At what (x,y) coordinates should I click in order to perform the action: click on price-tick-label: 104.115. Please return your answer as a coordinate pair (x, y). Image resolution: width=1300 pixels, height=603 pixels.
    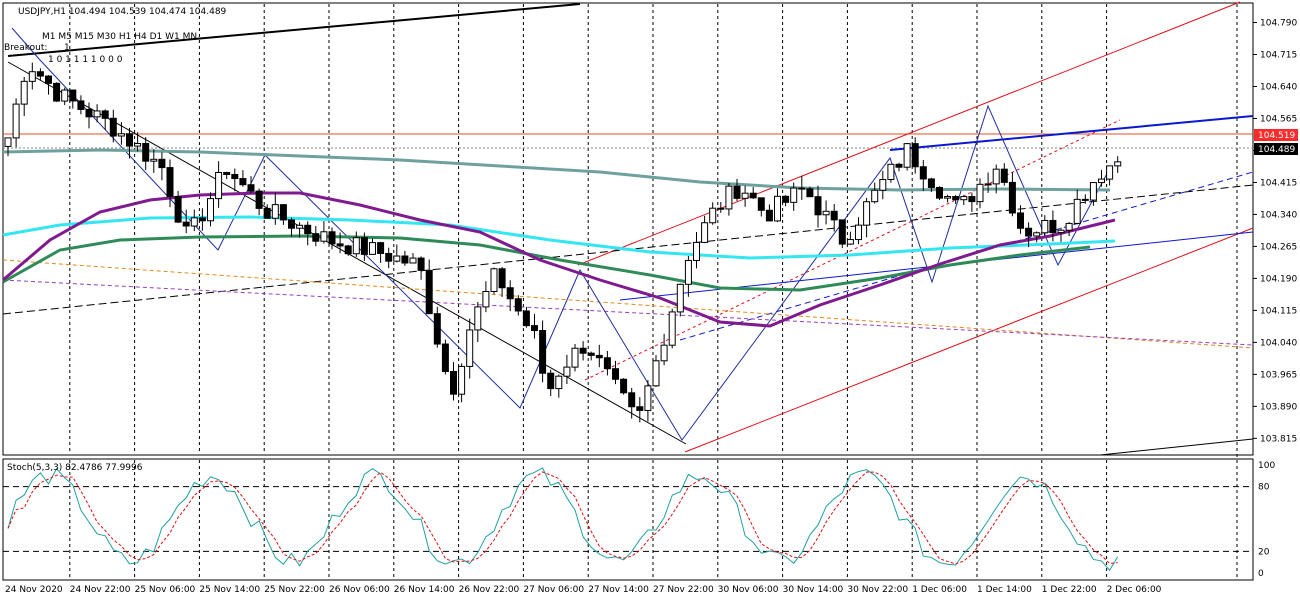
    Looking at the image, I should click on (1278, 311).